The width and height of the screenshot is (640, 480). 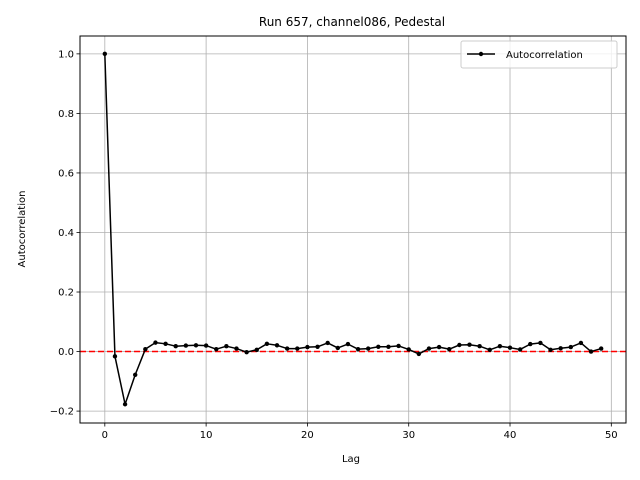 What do you see at coordinates (544, 55) in the screenshot?
I see `legend-label: Autocorrelation` at bounding box center [544, 55].